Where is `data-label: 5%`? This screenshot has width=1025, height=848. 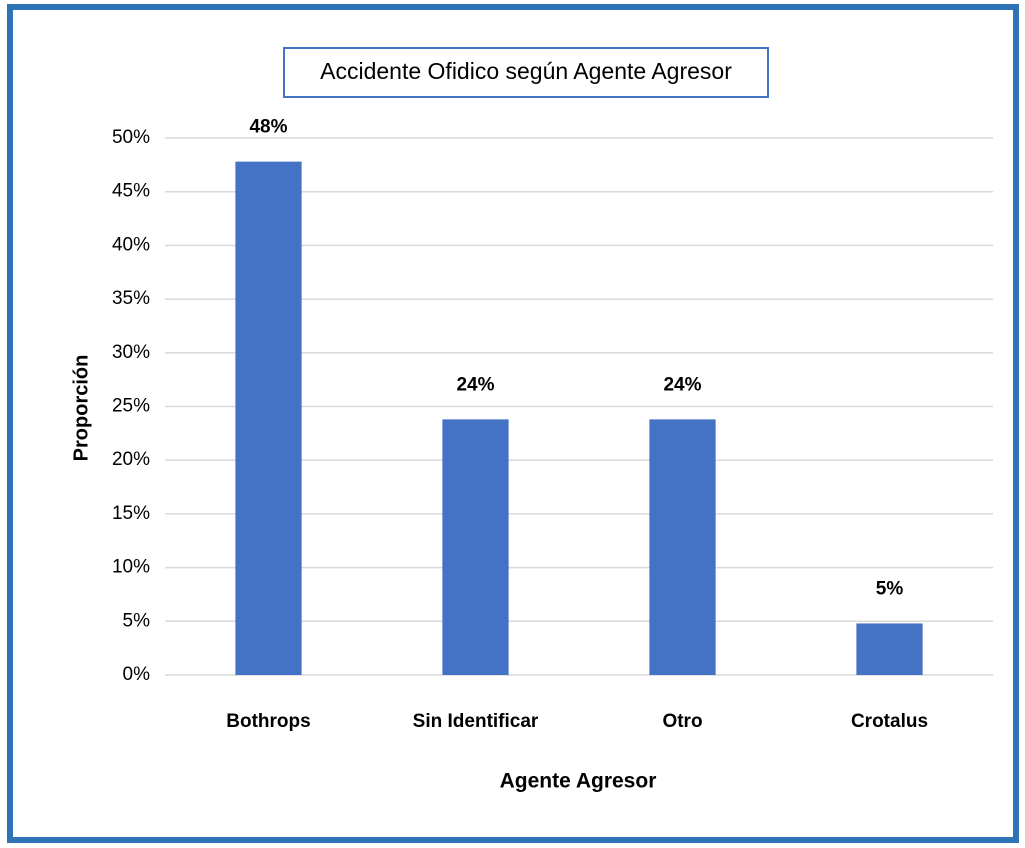
data-label: 5% is located at coordinates (890, 588).